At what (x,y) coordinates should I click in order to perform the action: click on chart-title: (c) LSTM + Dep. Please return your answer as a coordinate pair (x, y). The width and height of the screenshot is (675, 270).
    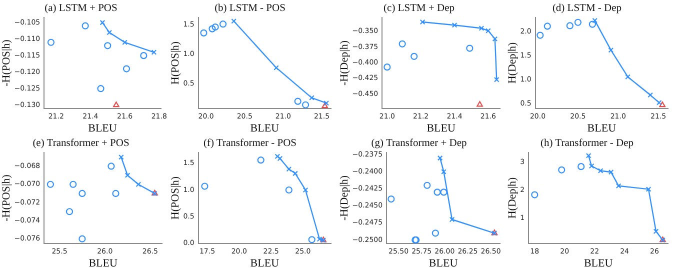
    Looking at the image, I should click on (419, 8).